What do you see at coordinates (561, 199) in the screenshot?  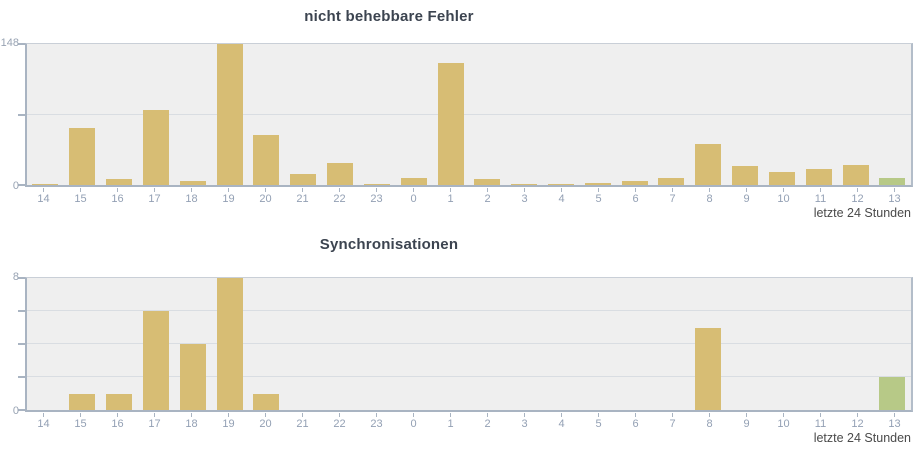 I see `x-axis-tick-label: 4` at bounding box center [561, 199].